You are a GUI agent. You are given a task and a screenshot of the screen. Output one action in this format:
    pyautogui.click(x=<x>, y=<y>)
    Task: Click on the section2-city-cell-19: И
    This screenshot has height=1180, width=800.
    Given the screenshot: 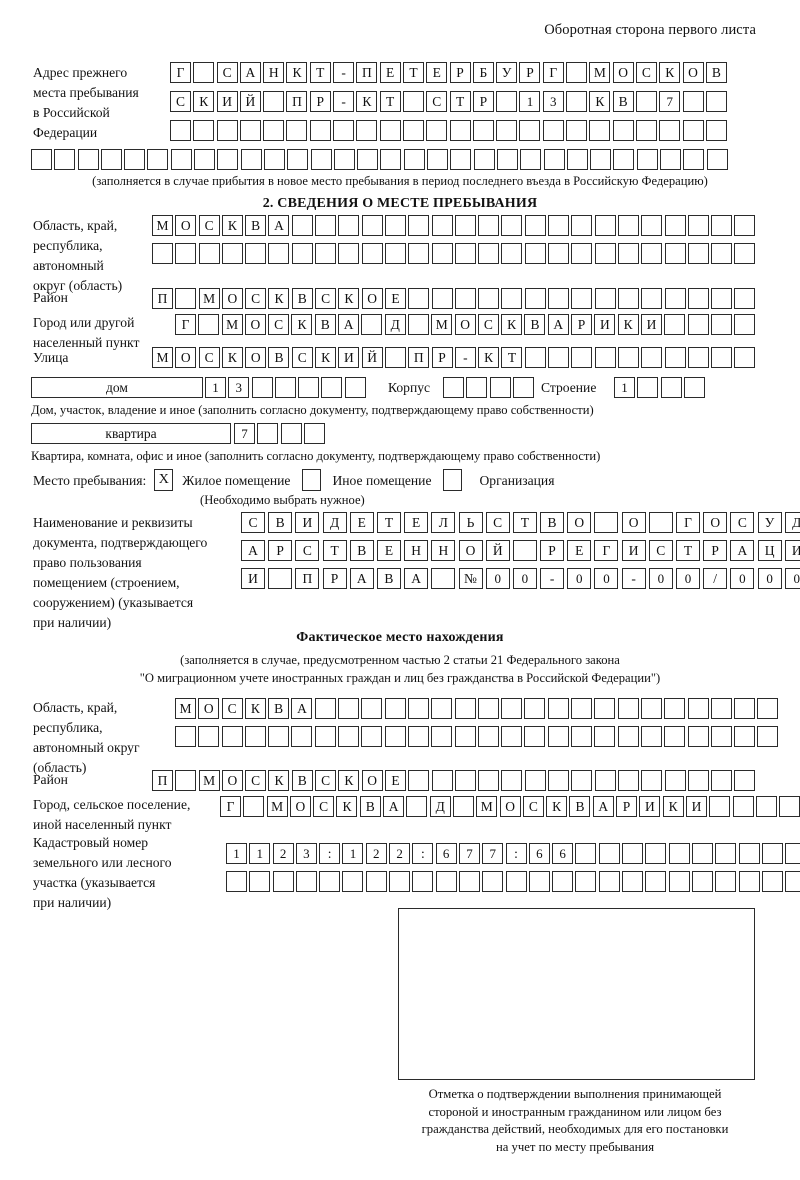 What is the action you would take?
    pyautogui.click(x=605, y=324)
    